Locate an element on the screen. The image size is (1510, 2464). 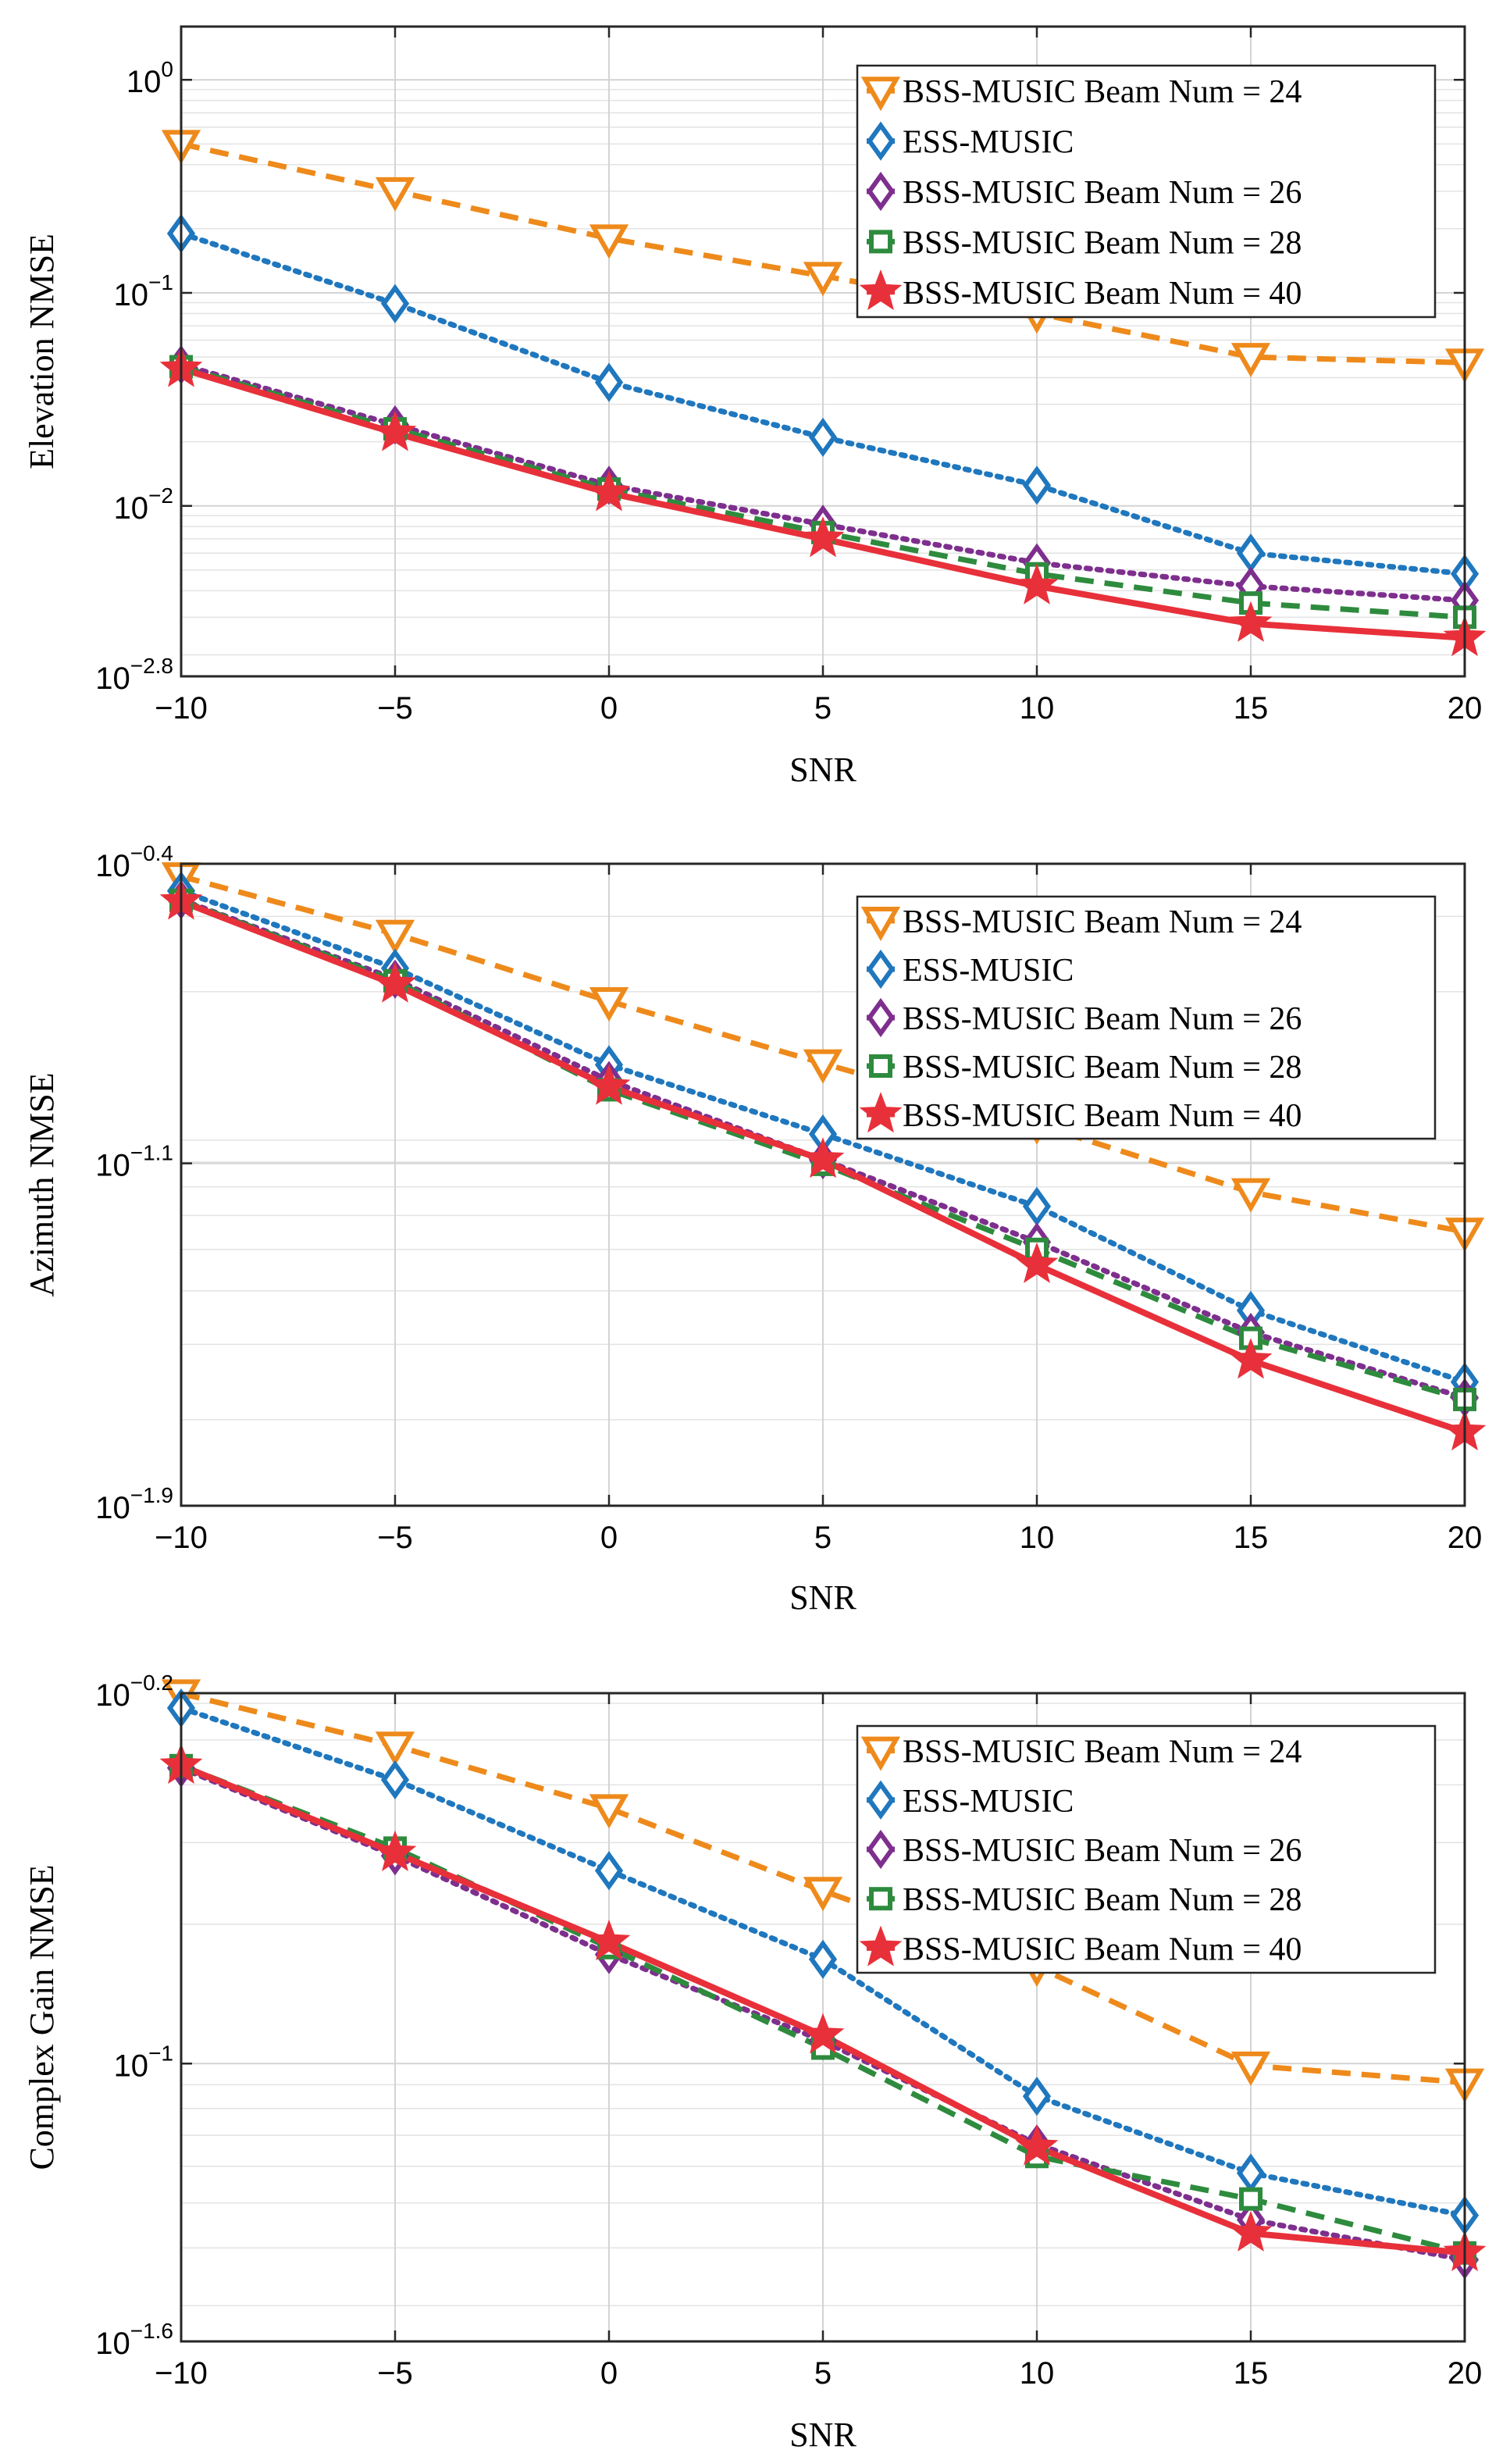
y-tick-label: 10−1.9 is located at coordinates (134, 1504).